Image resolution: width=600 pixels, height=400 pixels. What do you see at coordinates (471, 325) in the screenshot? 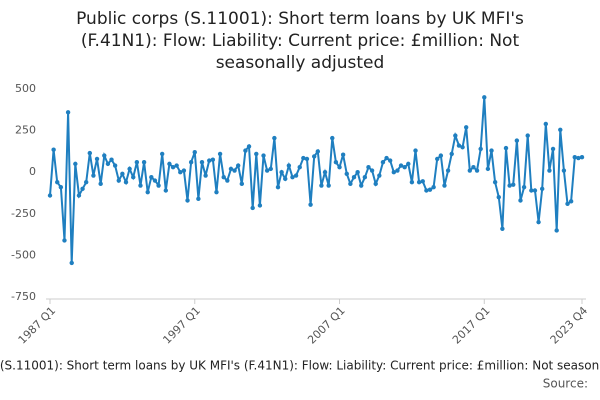
I see `x-tick-label: 2017 Q1` at bounding box center [471, 325].